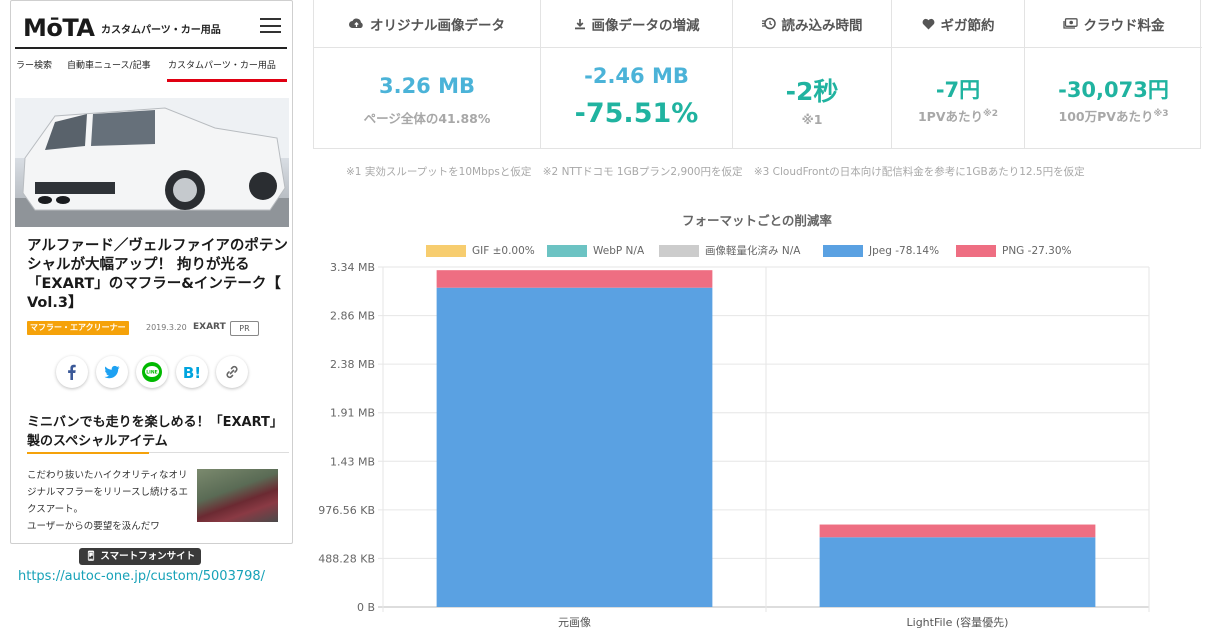 The width and height of the screenshot is (1212, 635). I want to click on stat-cloud-sub-text: 100万PVあたり, so click(1106, 116).